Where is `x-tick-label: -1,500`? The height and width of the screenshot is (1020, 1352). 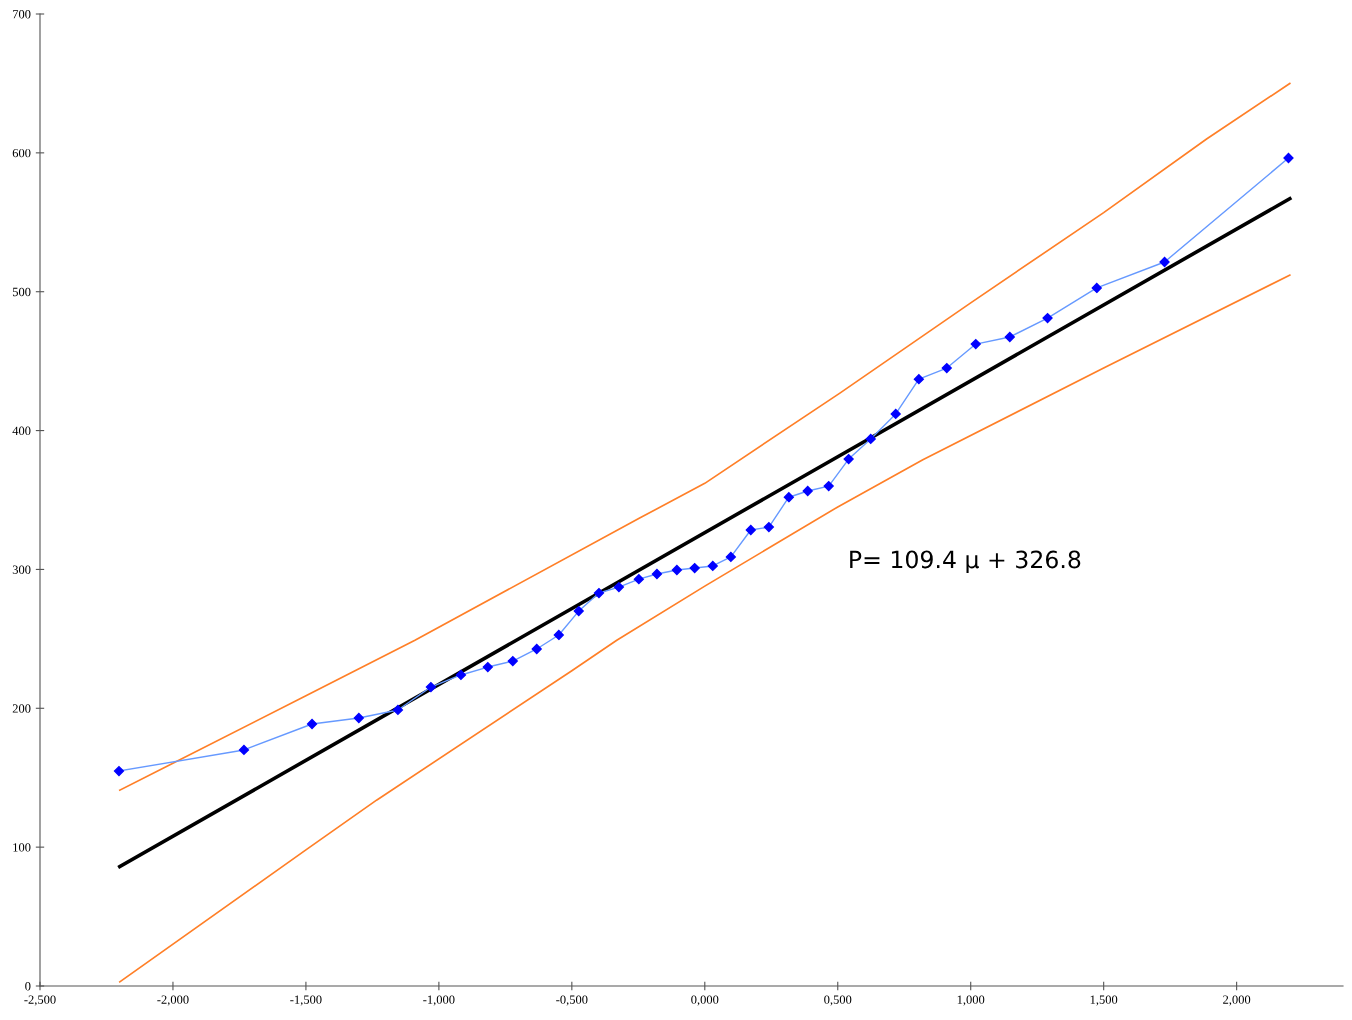
x-tick-label: -1,500 is located at coordinates (306, 1000).